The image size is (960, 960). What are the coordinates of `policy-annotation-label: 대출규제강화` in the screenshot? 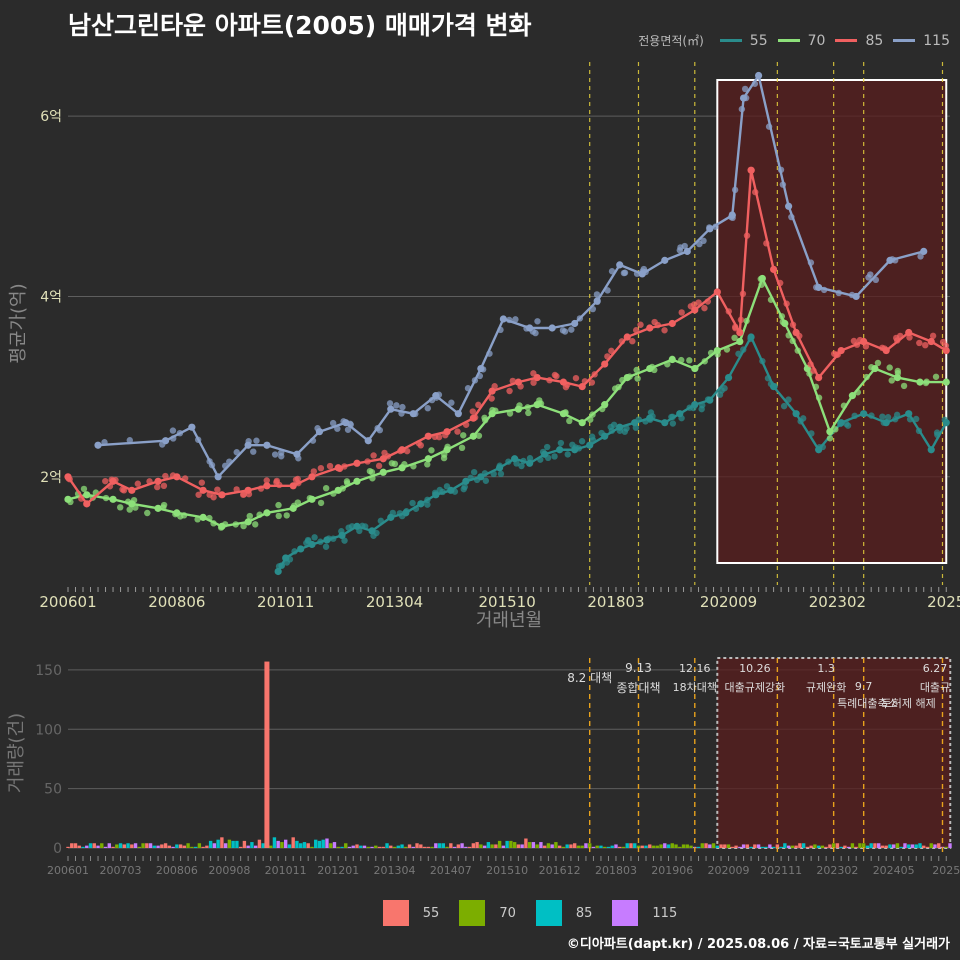 It's located at (754, 687).